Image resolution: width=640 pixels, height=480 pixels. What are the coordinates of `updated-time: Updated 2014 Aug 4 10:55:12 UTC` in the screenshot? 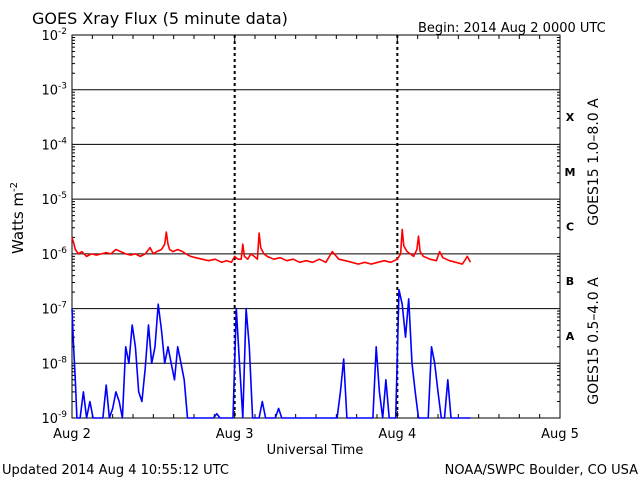 It's located at (115, 470).